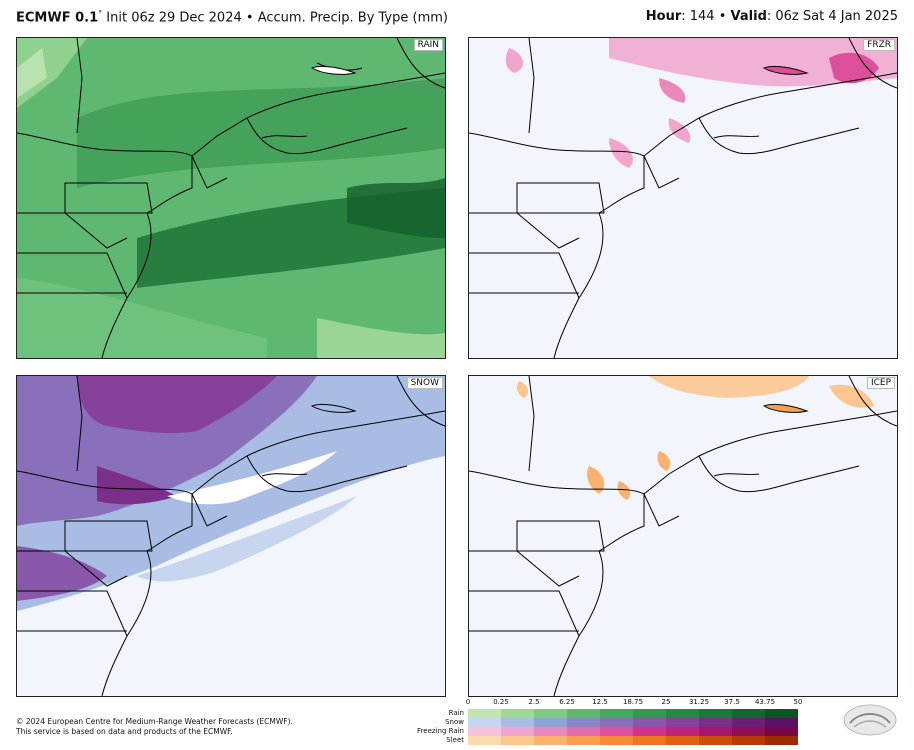  Describe the element at coordinates (57, 18) in the screenshot. I see `model-name: ECMWF 0.1` at that location.